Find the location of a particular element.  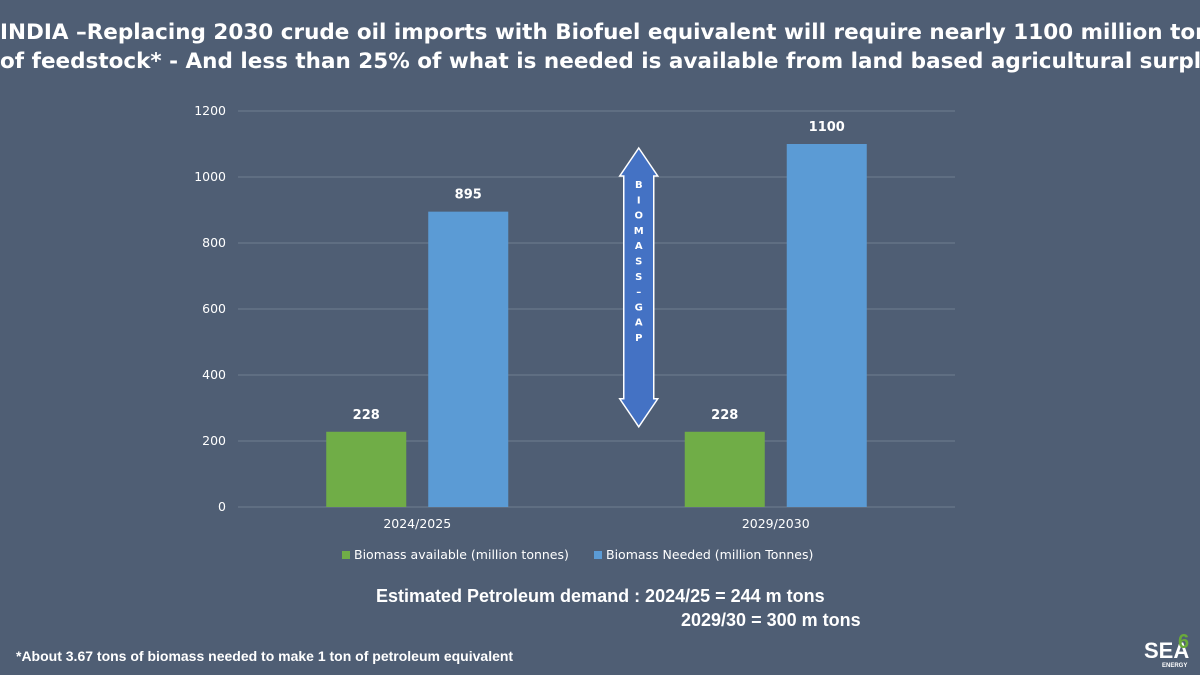

y-tick-label: 400 is located at coordinates (214, 374).